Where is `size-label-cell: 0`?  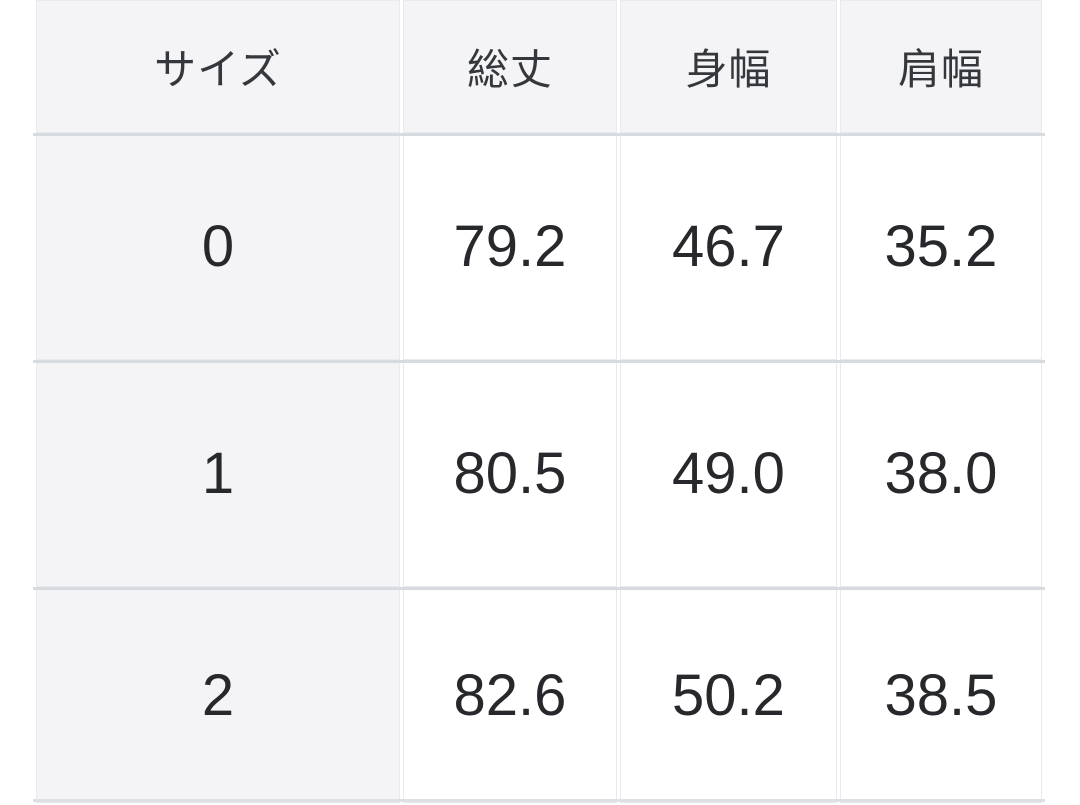
size-label-cell: 0 is located at coordinates (218, 246).